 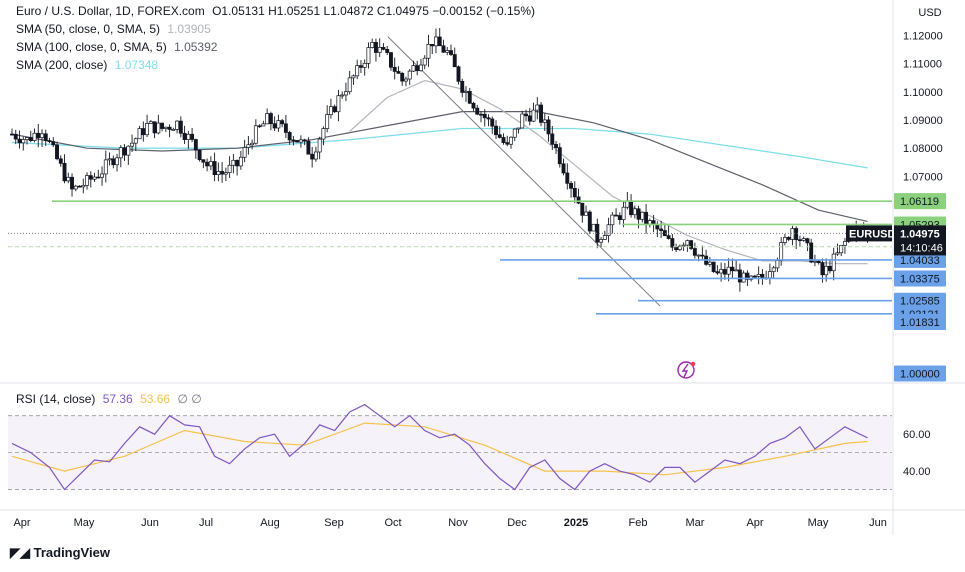 I want to click on legend-rsi: RSI (14, close) 57.36 53.66 ∅ ∅, so click(x=111, y=399).